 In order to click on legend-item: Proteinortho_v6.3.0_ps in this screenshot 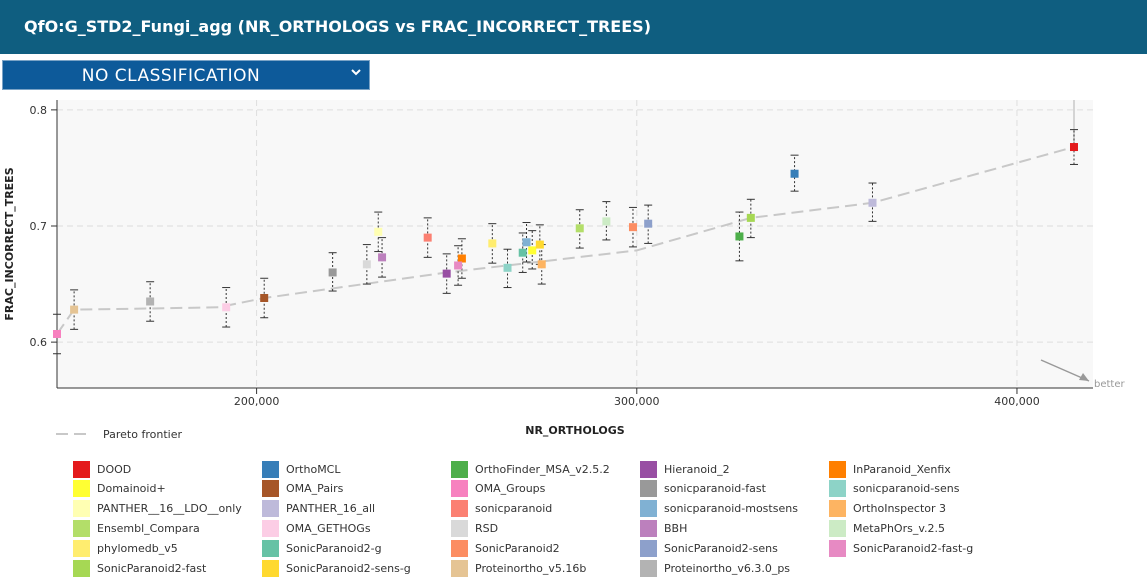, I will do `click(715, 568)`.